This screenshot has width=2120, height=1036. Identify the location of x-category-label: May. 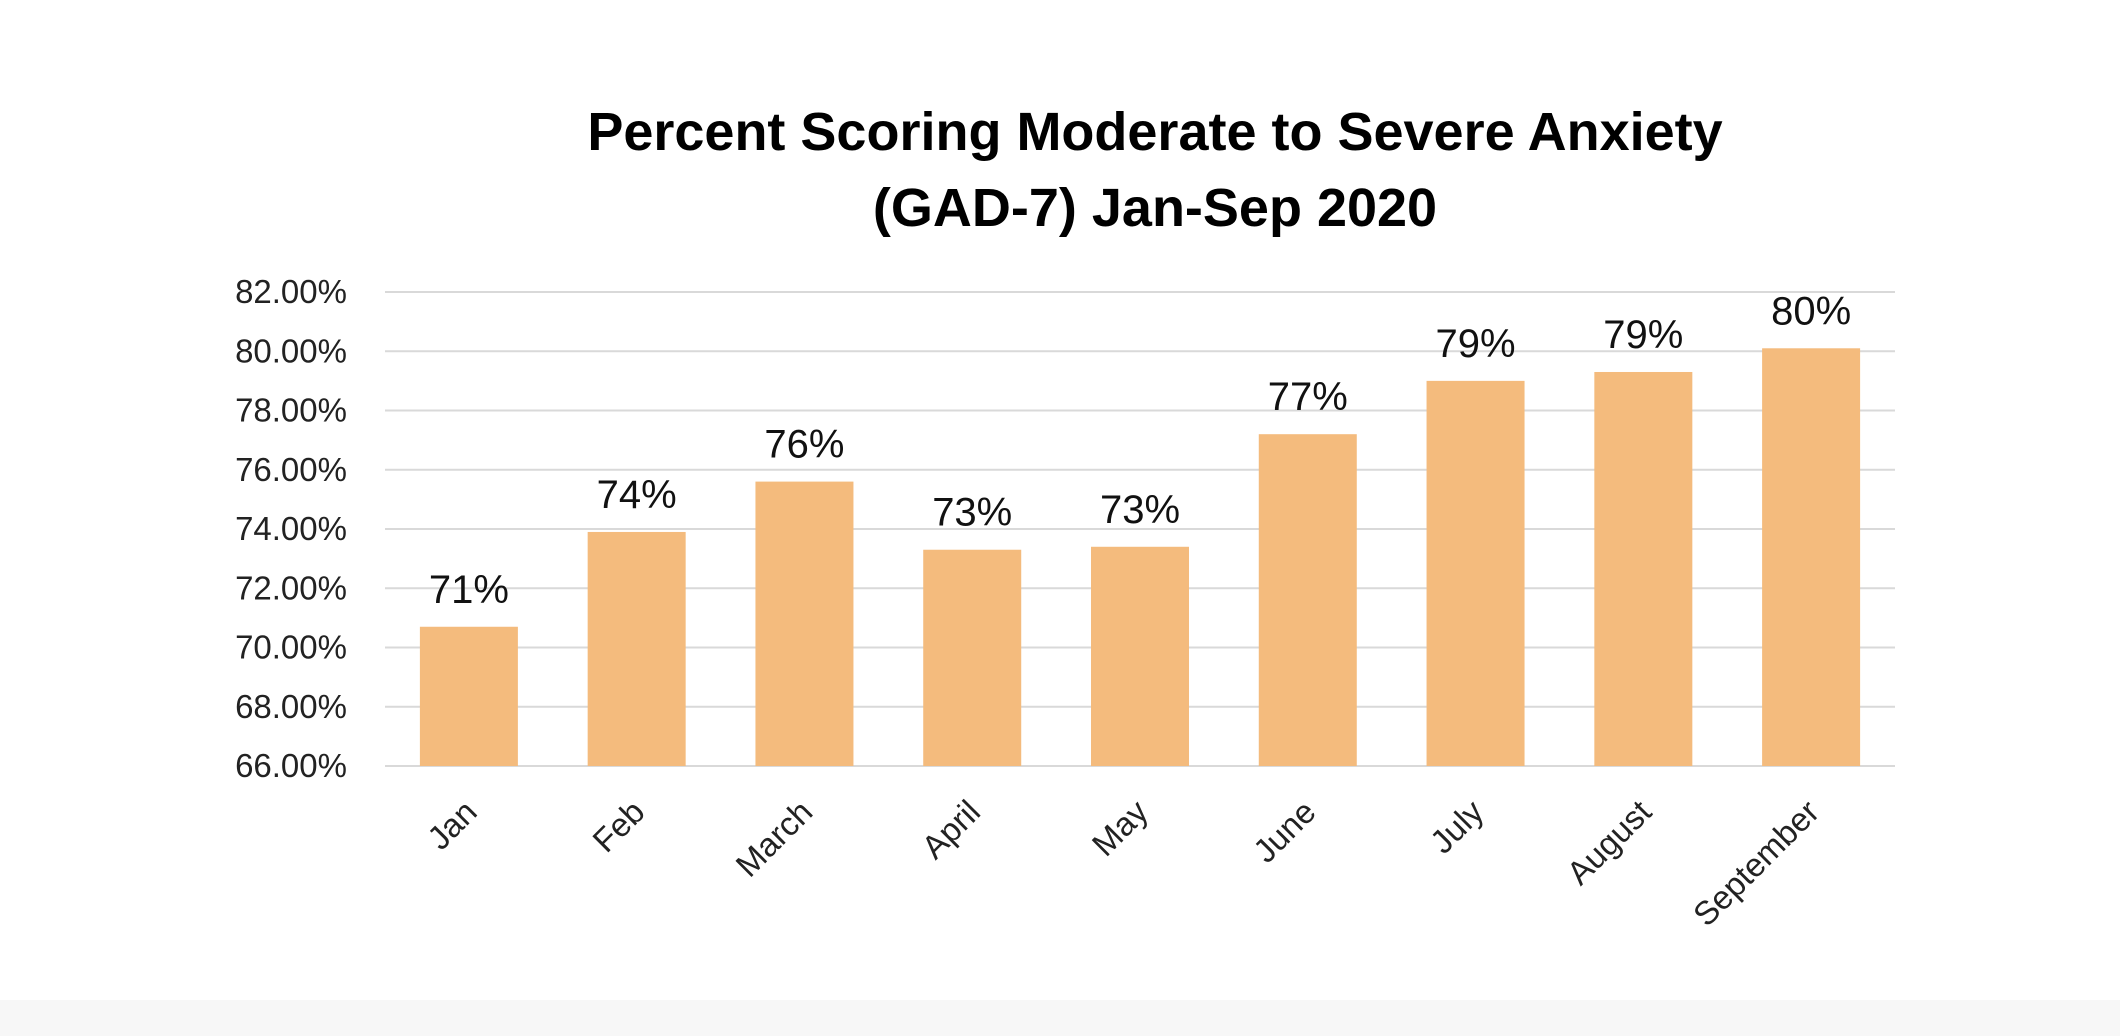
(1120, 827).